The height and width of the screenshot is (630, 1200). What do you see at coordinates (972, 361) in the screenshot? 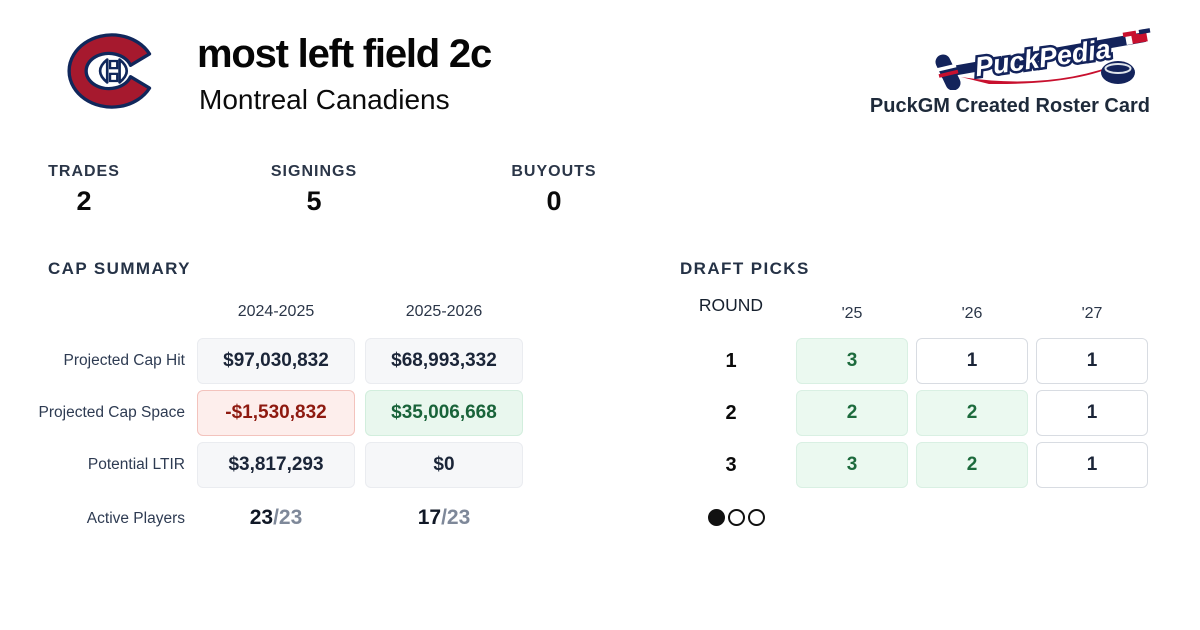
I see `pick-r1-26: 1` at bounding box center [972, 361].